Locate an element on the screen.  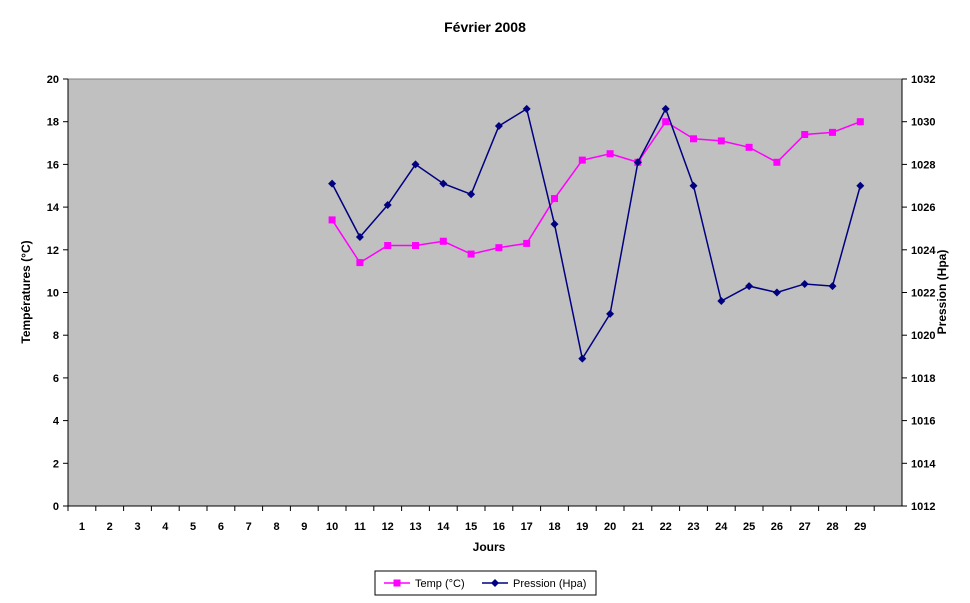
left-tick-label: 18 is located at coordinates (53, 123).